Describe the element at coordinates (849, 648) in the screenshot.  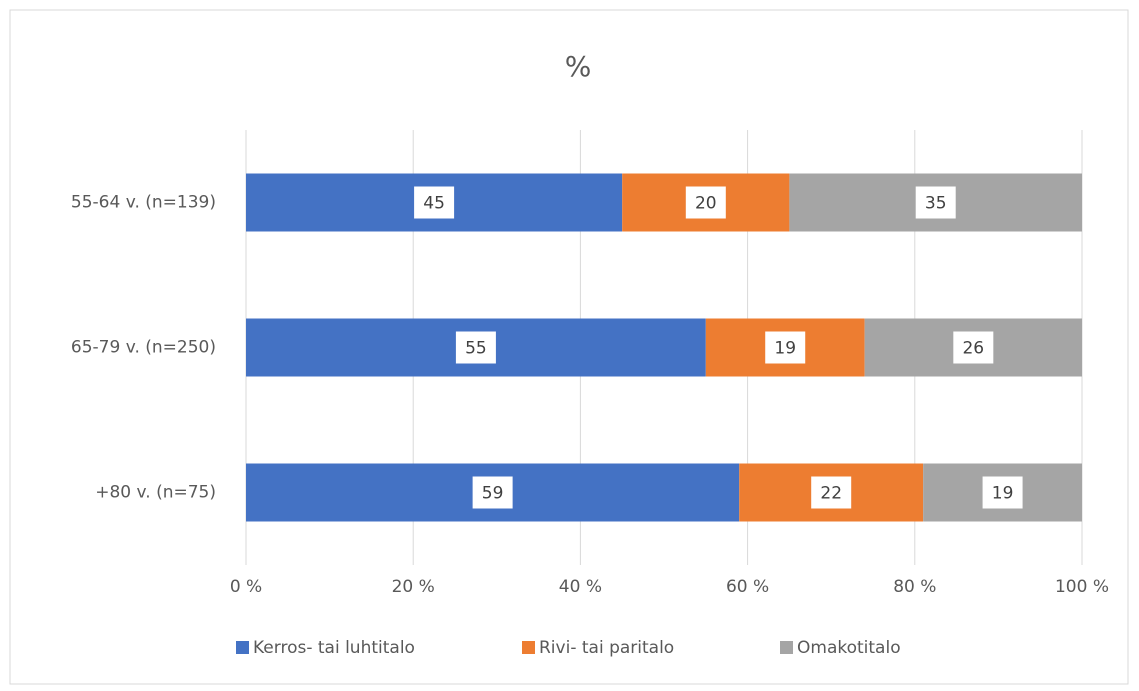
I see `legend-label: Omakotitalo` at that location.